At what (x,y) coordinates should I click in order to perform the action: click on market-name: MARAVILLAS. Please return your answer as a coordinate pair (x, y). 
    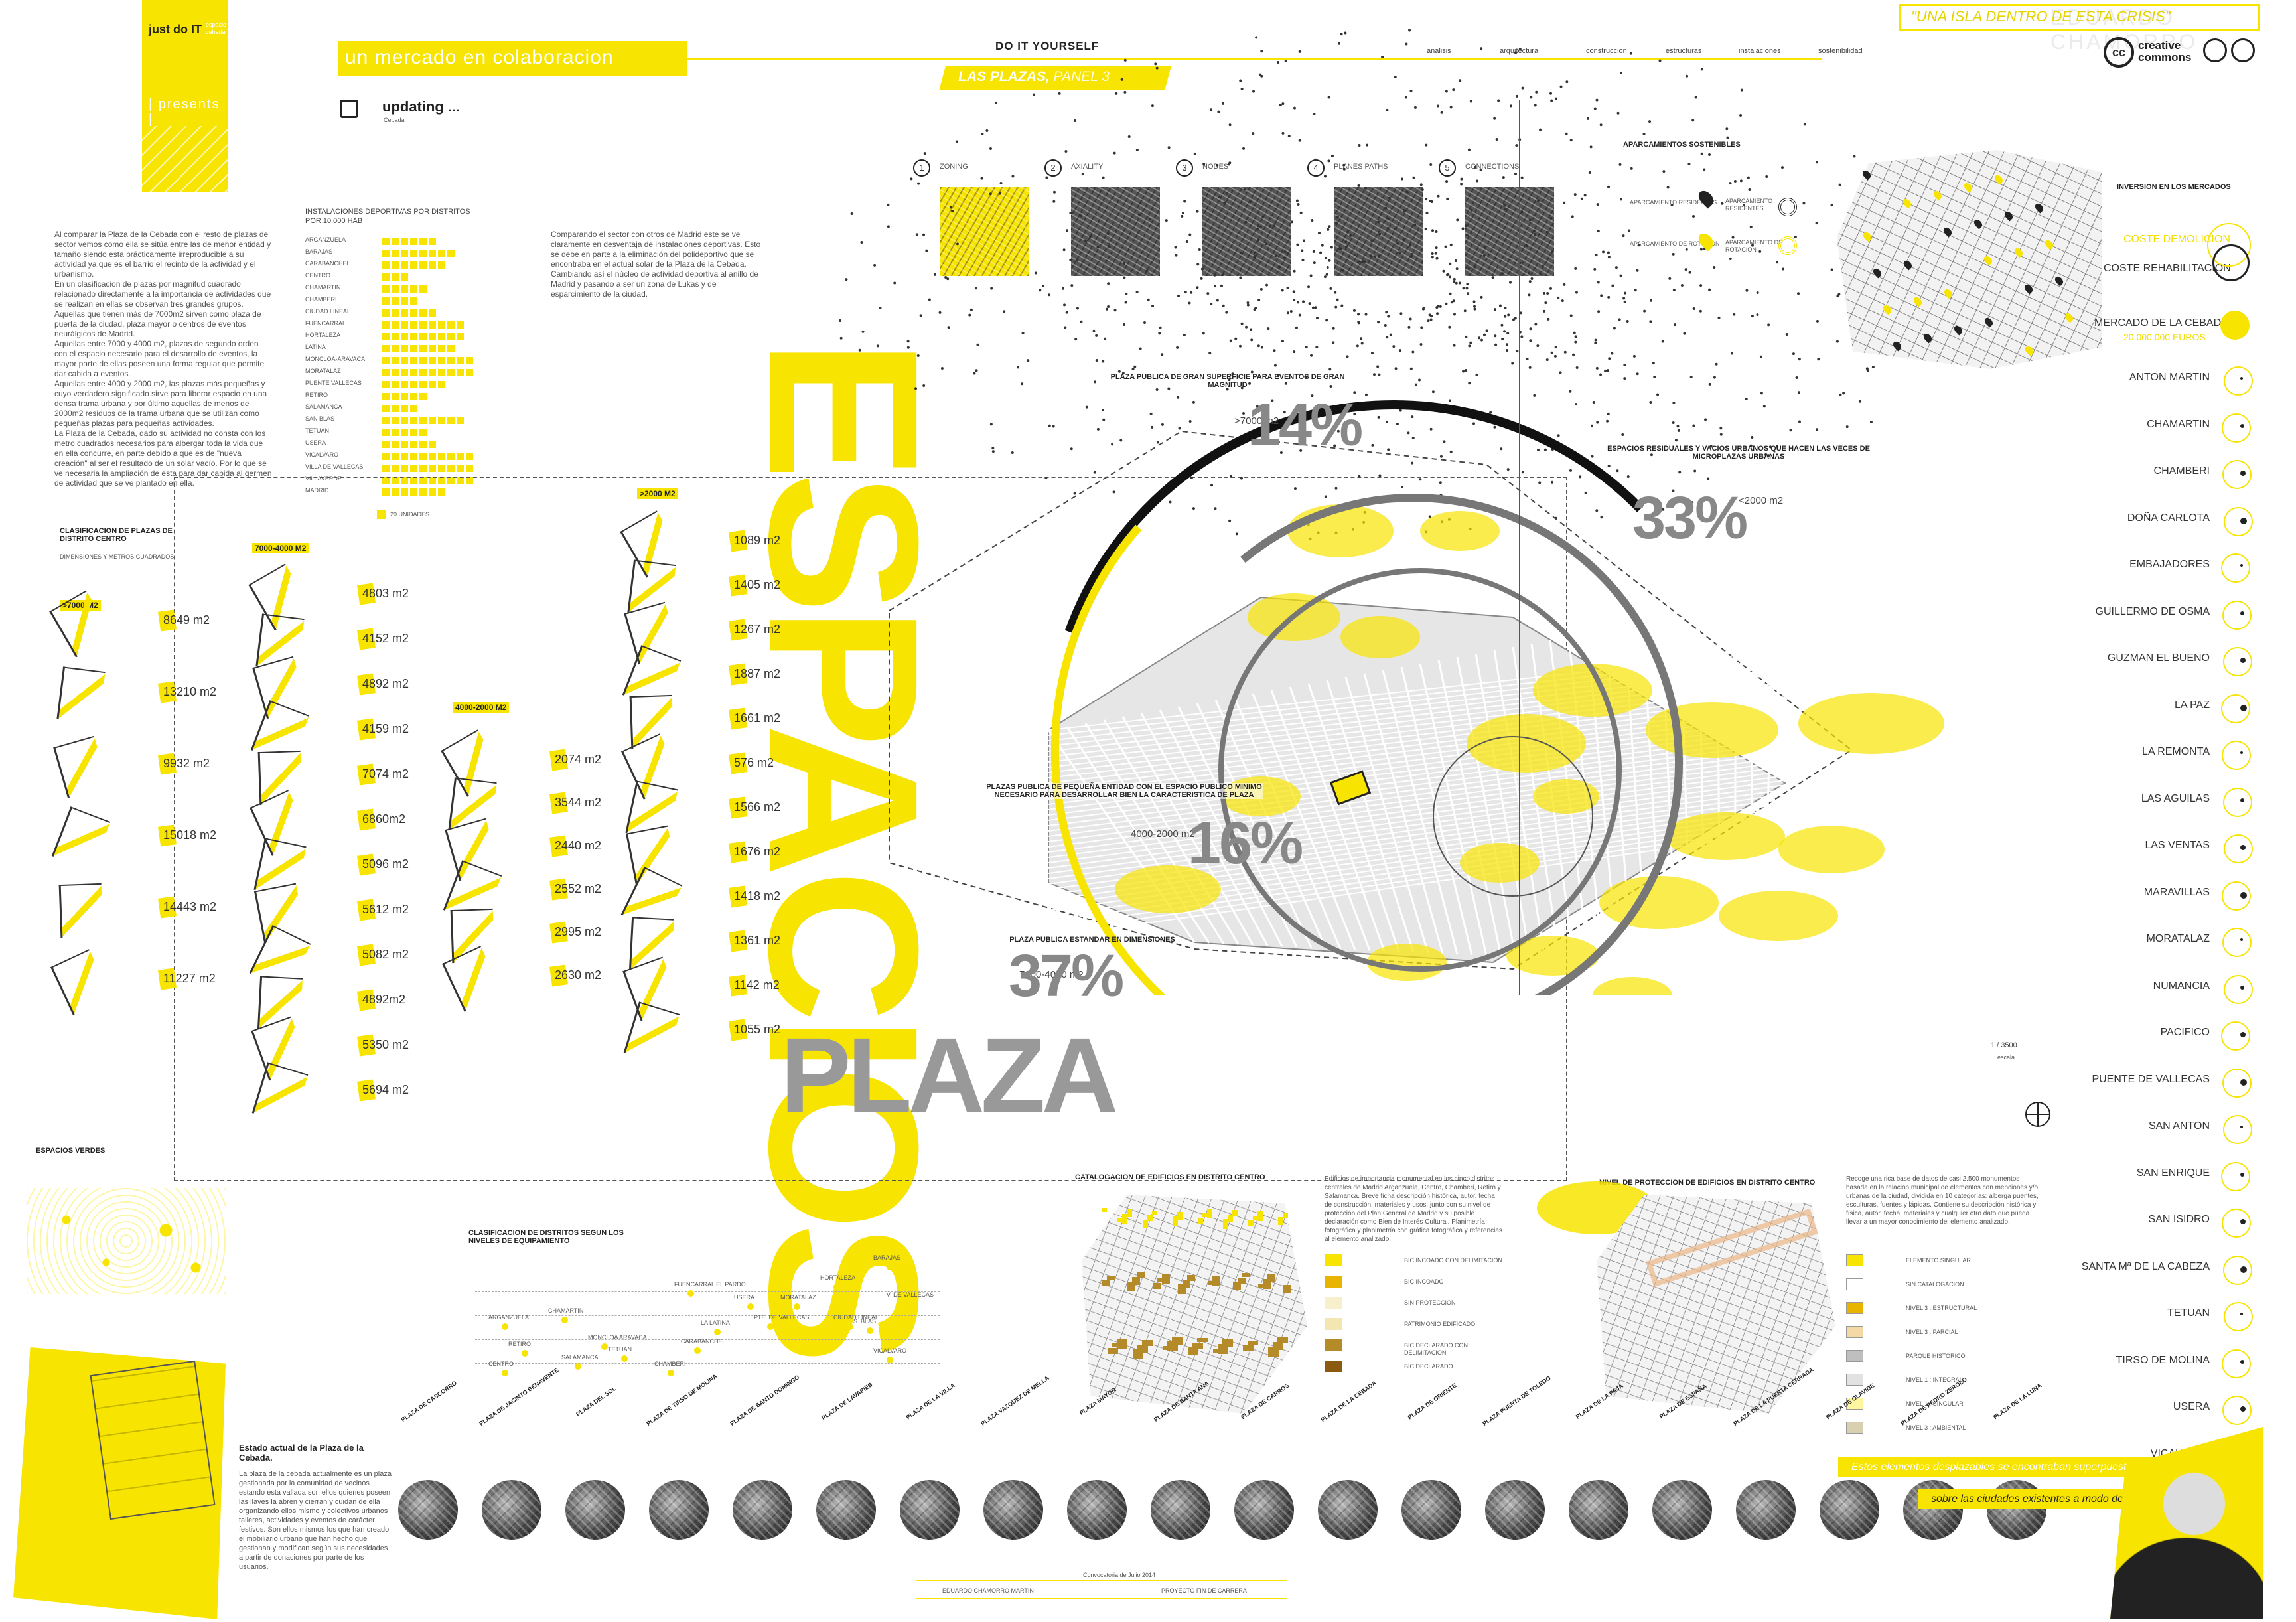
    Looking at the image, I should click on (2176, 892).